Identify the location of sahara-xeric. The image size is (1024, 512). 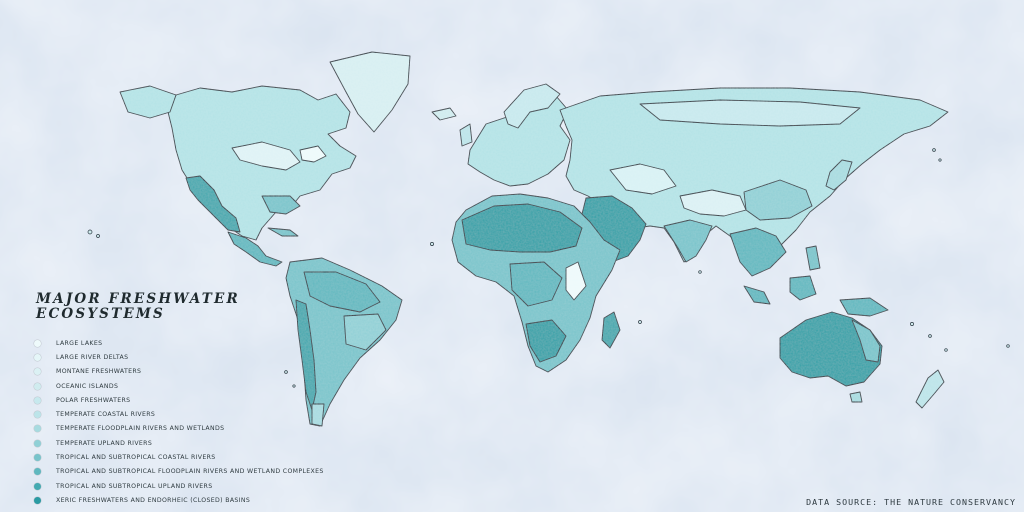
(522, 228).